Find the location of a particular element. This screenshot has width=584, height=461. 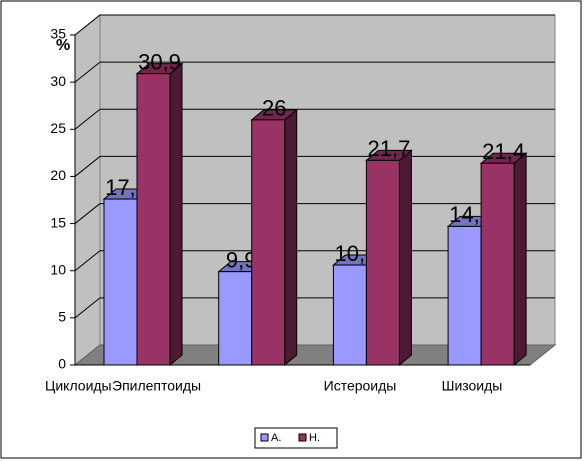

x-tick-label: Циклоиды is located at coordinates (78, 386).